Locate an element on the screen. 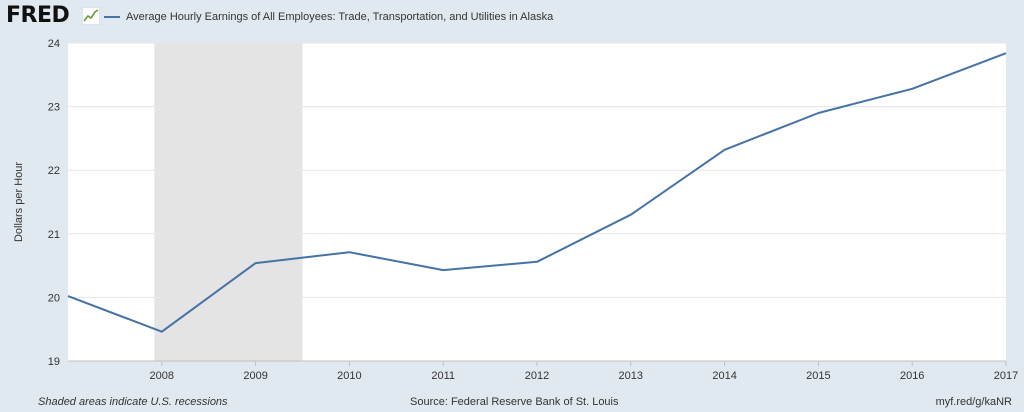  x-tick-label: 2009 is located at coordinates (255, 376).